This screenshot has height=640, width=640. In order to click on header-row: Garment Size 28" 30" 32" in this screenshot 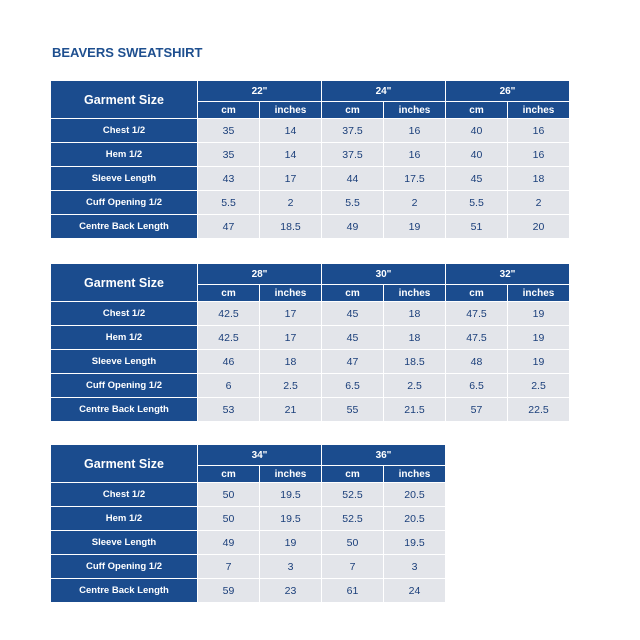, I will do `click(310, 282)`.